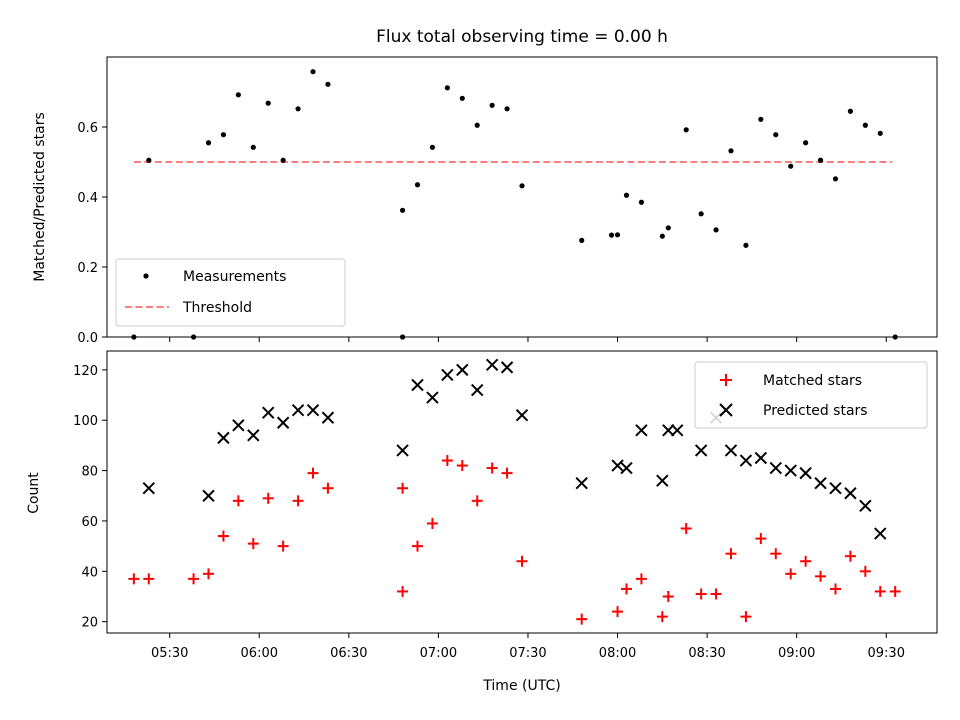 This screenshot has height=720, width=960. I want to click on top-legend: Measurements Threshold, so click(230, 292).